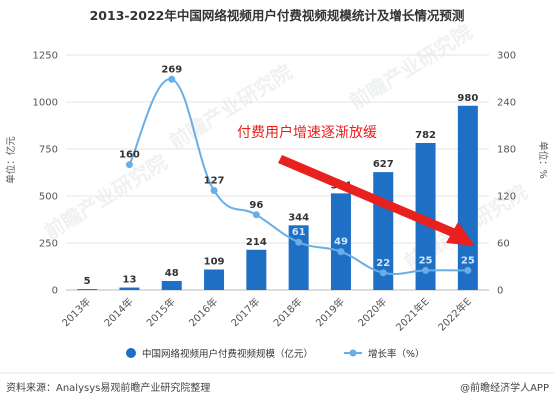 This screenshot has height=405, width=554. Describe the element at coordinates (256, 242) in the screenshot. I see `bar-value-label: 214` at that location.